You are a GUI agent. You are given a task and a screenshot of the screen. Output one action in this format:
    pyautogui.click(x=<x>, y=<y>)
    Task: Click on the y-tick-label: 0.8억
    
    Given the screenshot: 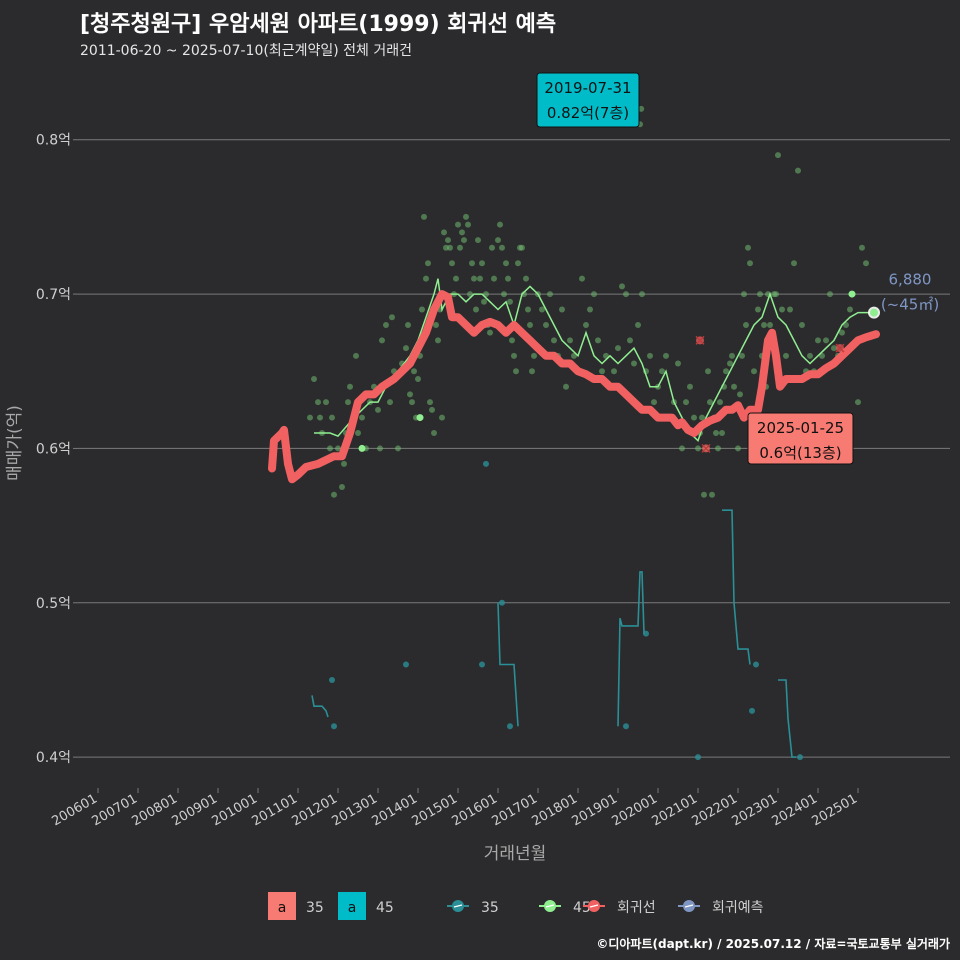 What is the action you would take?
    pyautogui.click(x=53, y=141)
    